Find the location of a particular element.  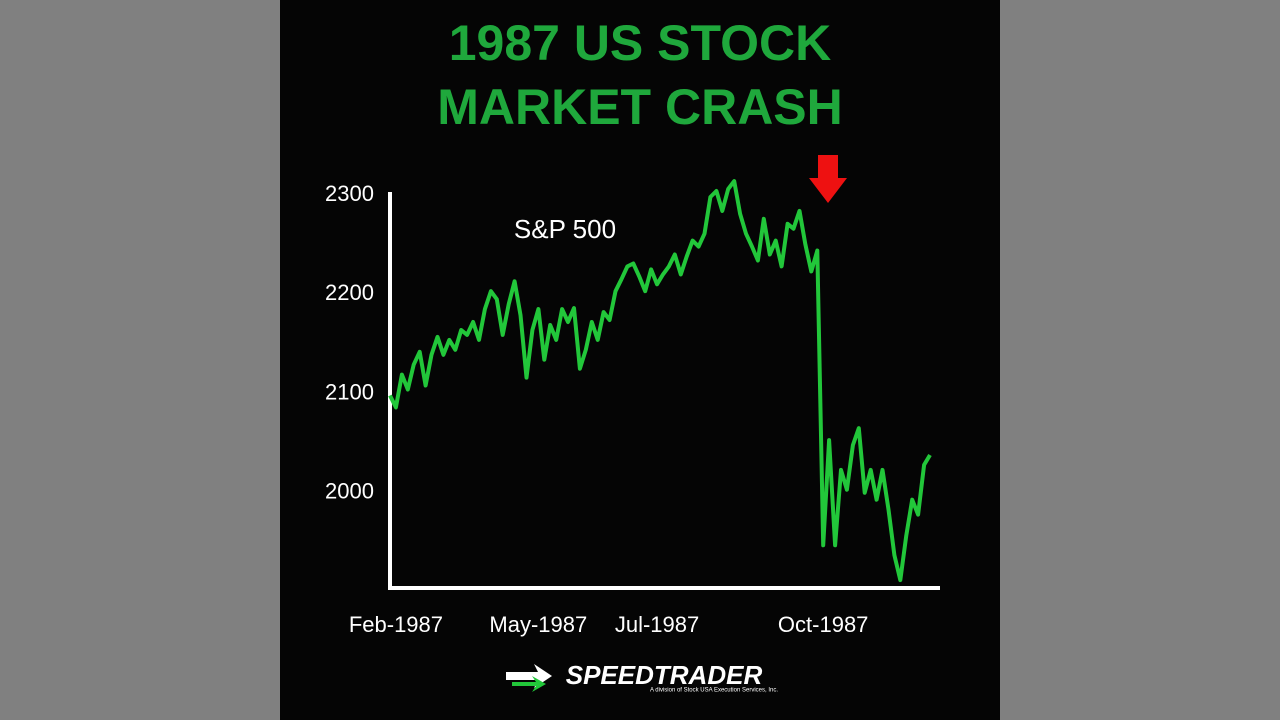

chart-title: 1987 US STOCK is located at coordinates (640, 43).